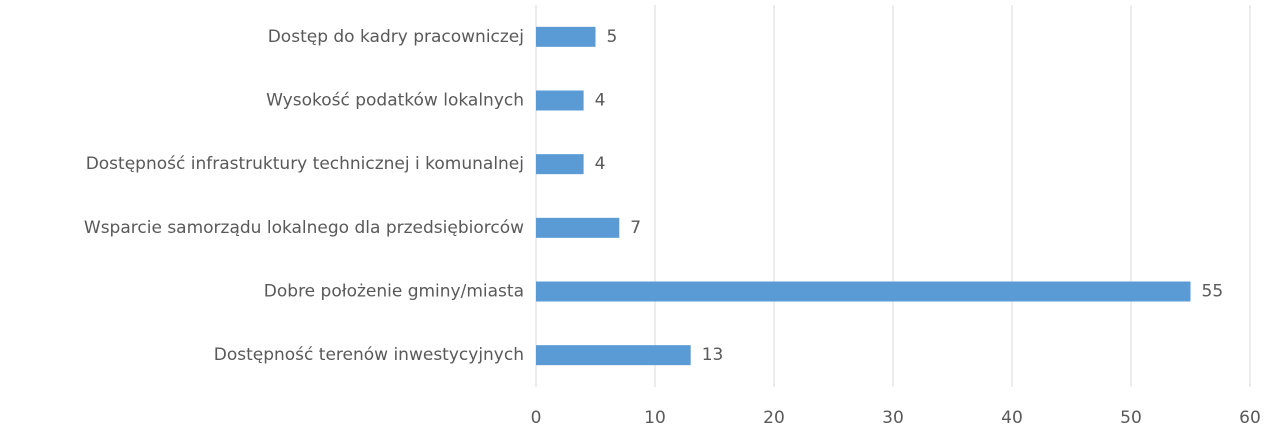  What do you see at coordinates (536, 418) in the screenshot?
I see `x-tick-label: 0` at bounding box center [536, 418].